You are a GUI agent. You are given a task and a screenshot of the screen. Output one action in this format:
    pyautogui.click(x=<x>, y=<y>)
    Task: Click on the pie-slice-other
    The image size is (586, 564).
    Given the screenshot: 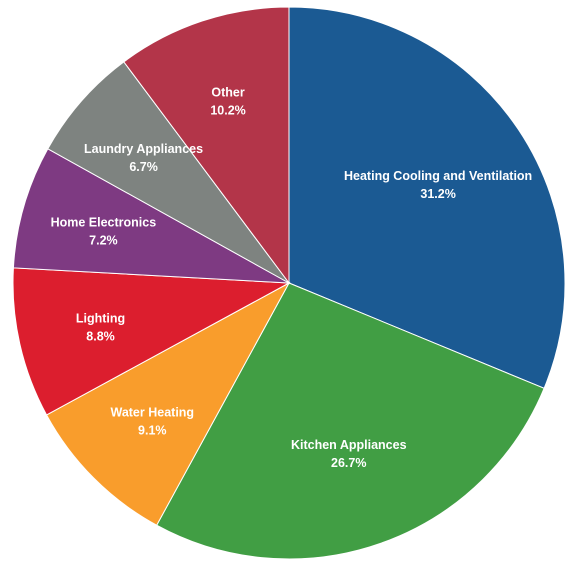 What is the action you would take?
    pyautogui.click(x=206, y=145)
    